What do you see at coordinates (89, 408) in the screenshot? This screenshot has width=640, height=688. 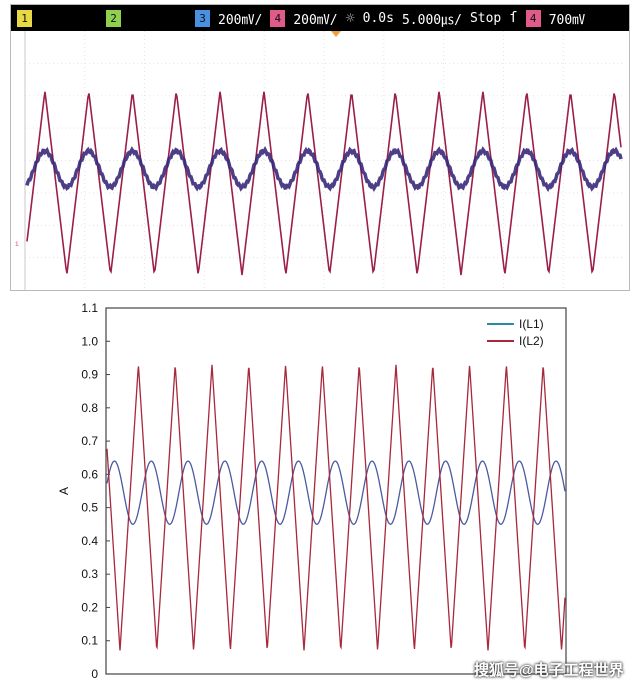 I see `y-tick-label: 0.8` at bounding box center [89, 408].